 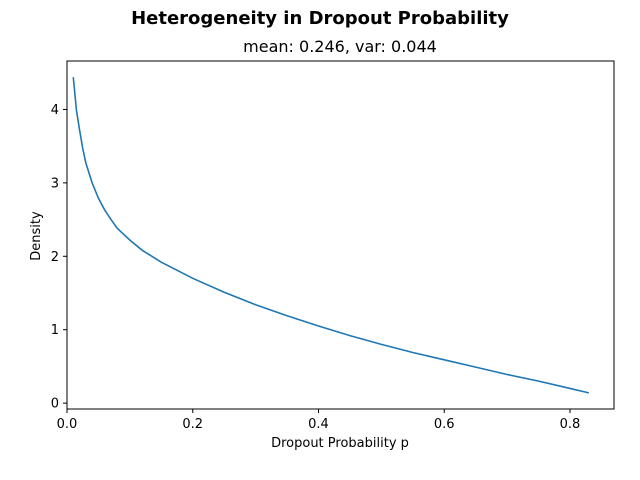 I want to click on y-axis-label: Density, so click(x=36, y=236).